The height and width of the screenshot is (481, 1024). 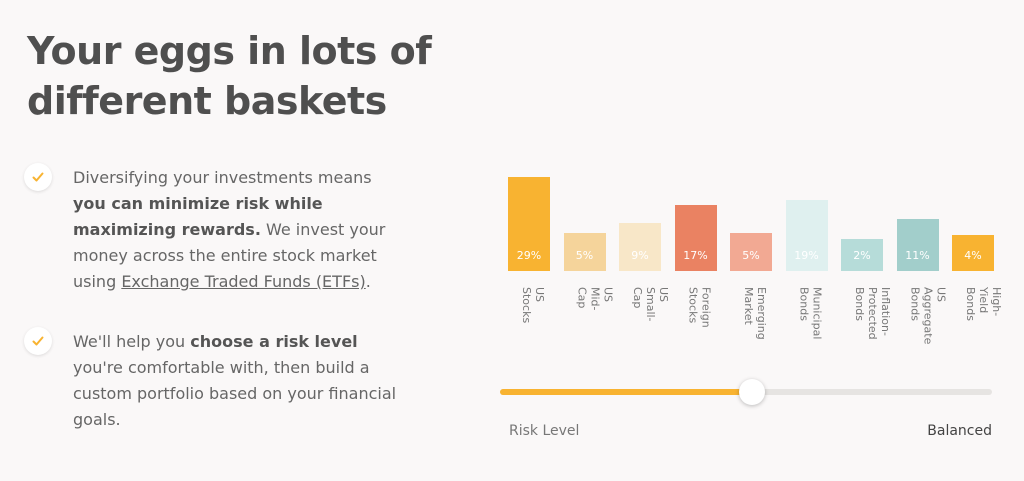 I want to click on value-label: 11%, so click(x=917, y=255).